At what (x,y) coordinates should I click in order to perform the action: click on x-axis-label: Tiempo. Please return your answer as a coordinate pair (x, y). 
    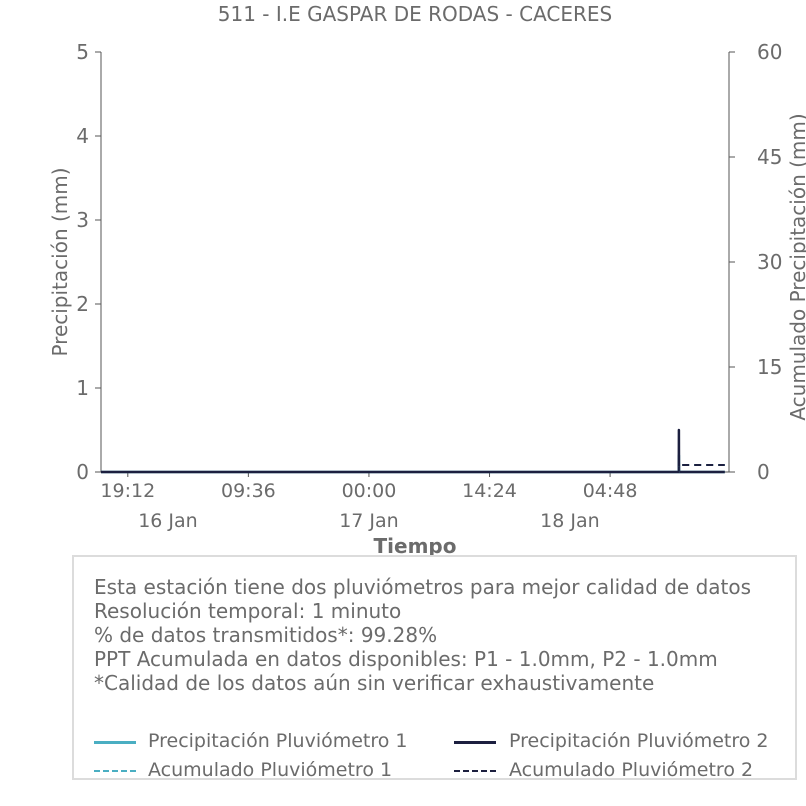
    Looking at the image, I should click on (415, 546).